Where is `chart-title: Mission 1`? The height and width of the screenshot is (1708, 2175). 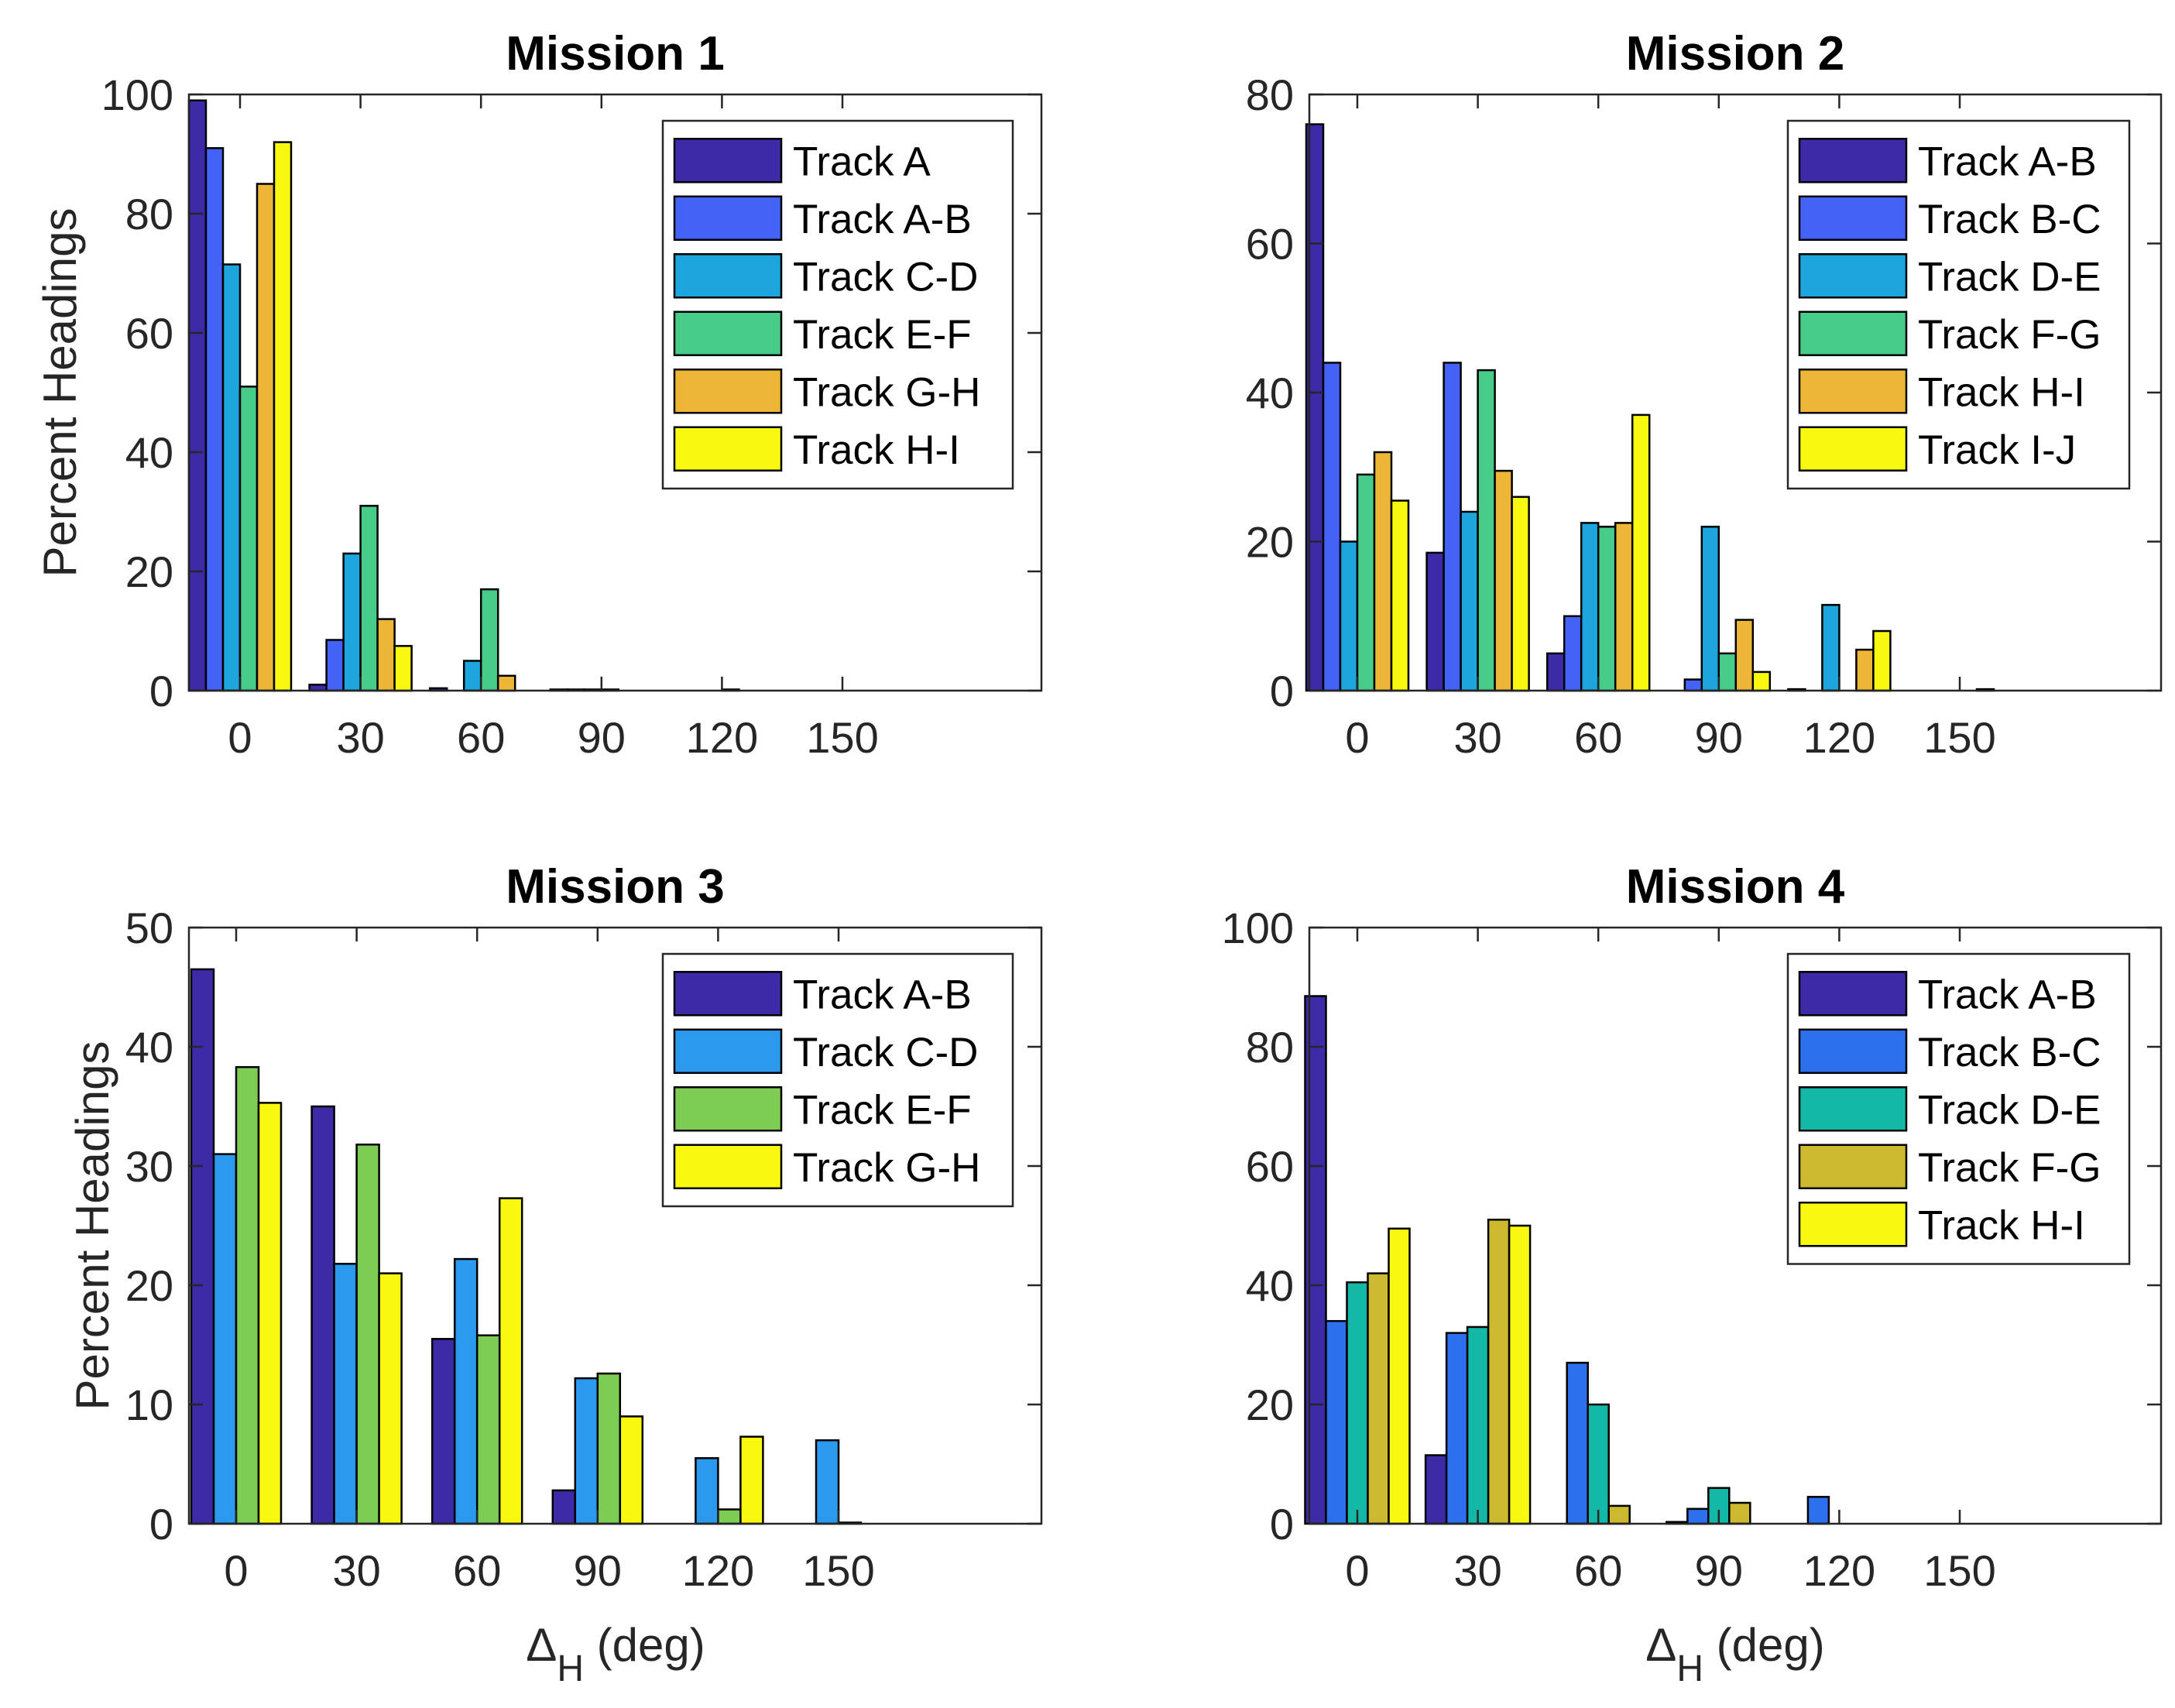 chart-title: Mission 1 is located at coordinates (615, 54).